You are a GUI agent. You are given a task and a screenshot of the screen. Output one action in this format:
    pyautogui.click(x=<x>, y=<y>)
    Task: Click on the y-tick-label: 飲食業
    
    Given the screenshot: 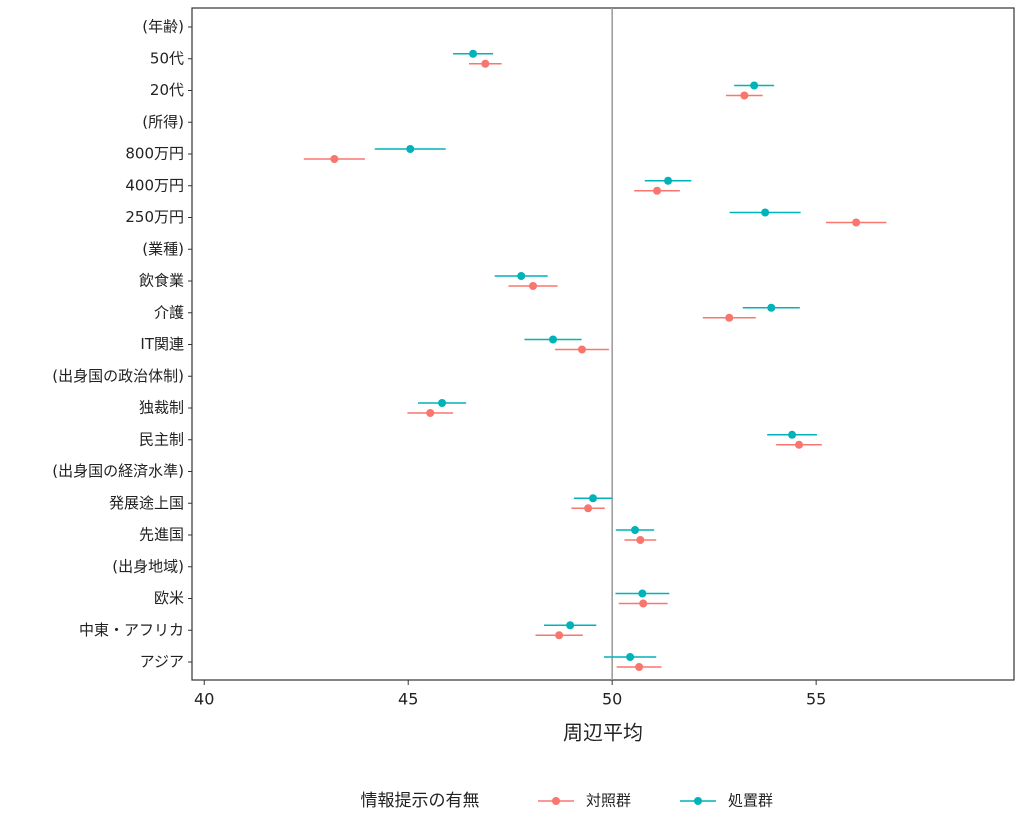 What is the action you would take?
    pyautogui.click(x=161, y=281)
    